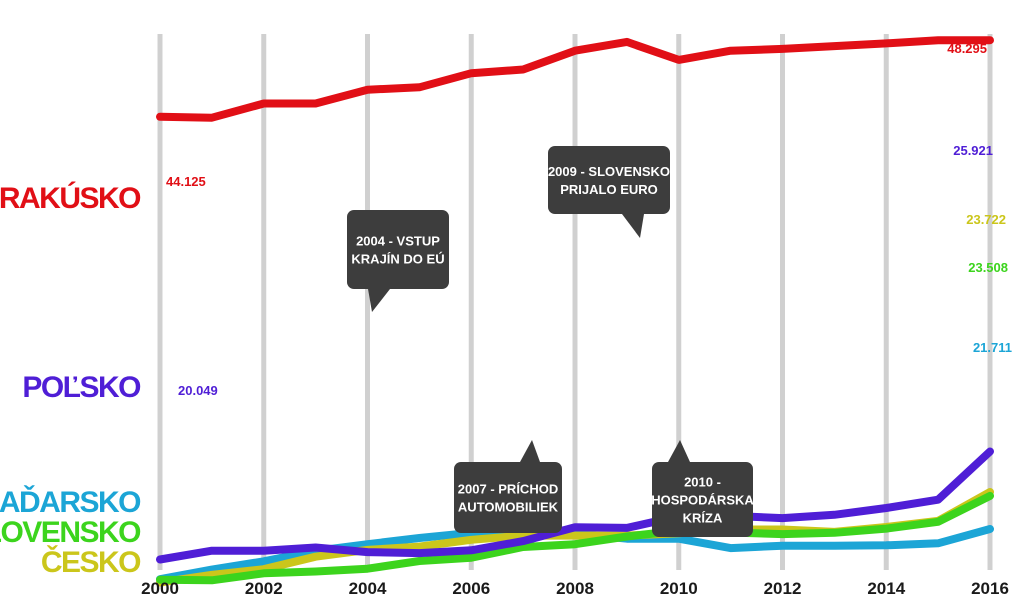 This screenshot has height=603, width=1024. Describe the element at coordinates (986, 219) in the screenshot. I see `end-value-cesko: 23.722` at that location.